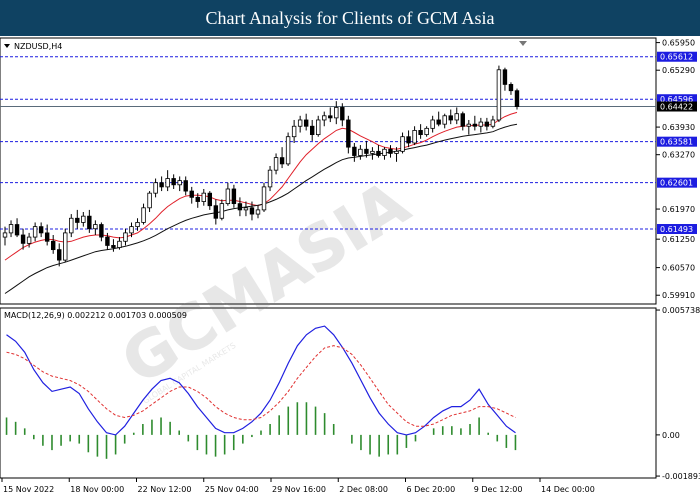 The height and width of the screenshot is (500, 700). What do you see at coordinates (232, 489) in the screenshot?
I see `time-tick-label: 25 Nov 04:00` at bounding box center [232, 489].